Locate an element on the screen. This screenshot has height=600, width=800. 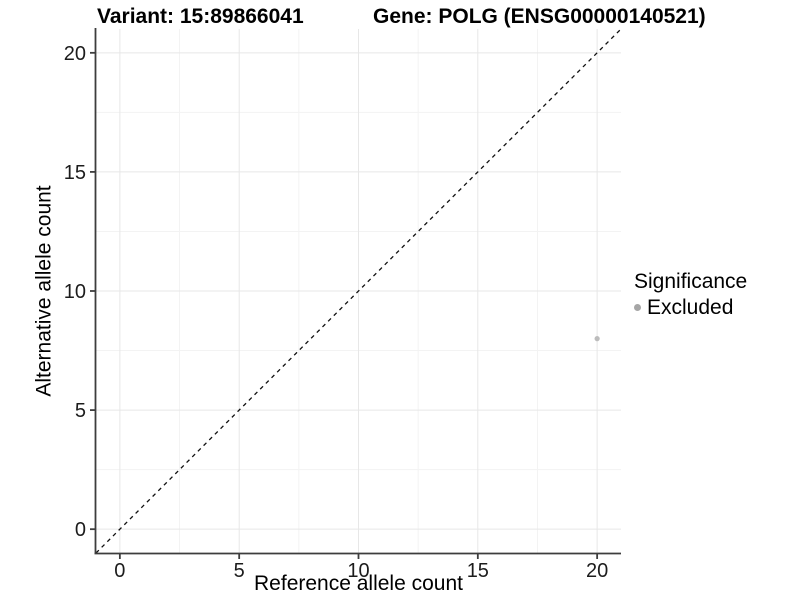
x-tick-label: 15 is located at coordinates (478, 571).